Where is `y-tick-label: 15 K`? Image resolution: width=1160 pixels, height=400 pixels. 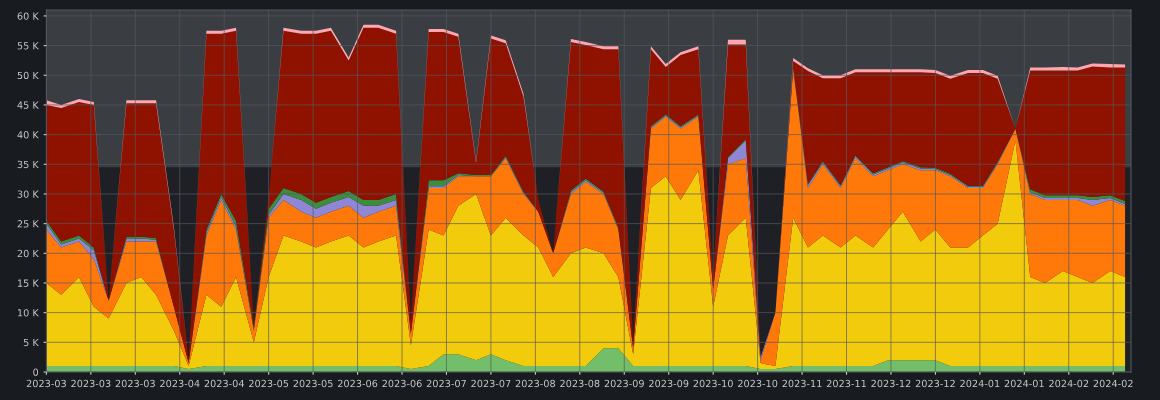 y-tick-label: 15 K is located at coordinates (28, 283).